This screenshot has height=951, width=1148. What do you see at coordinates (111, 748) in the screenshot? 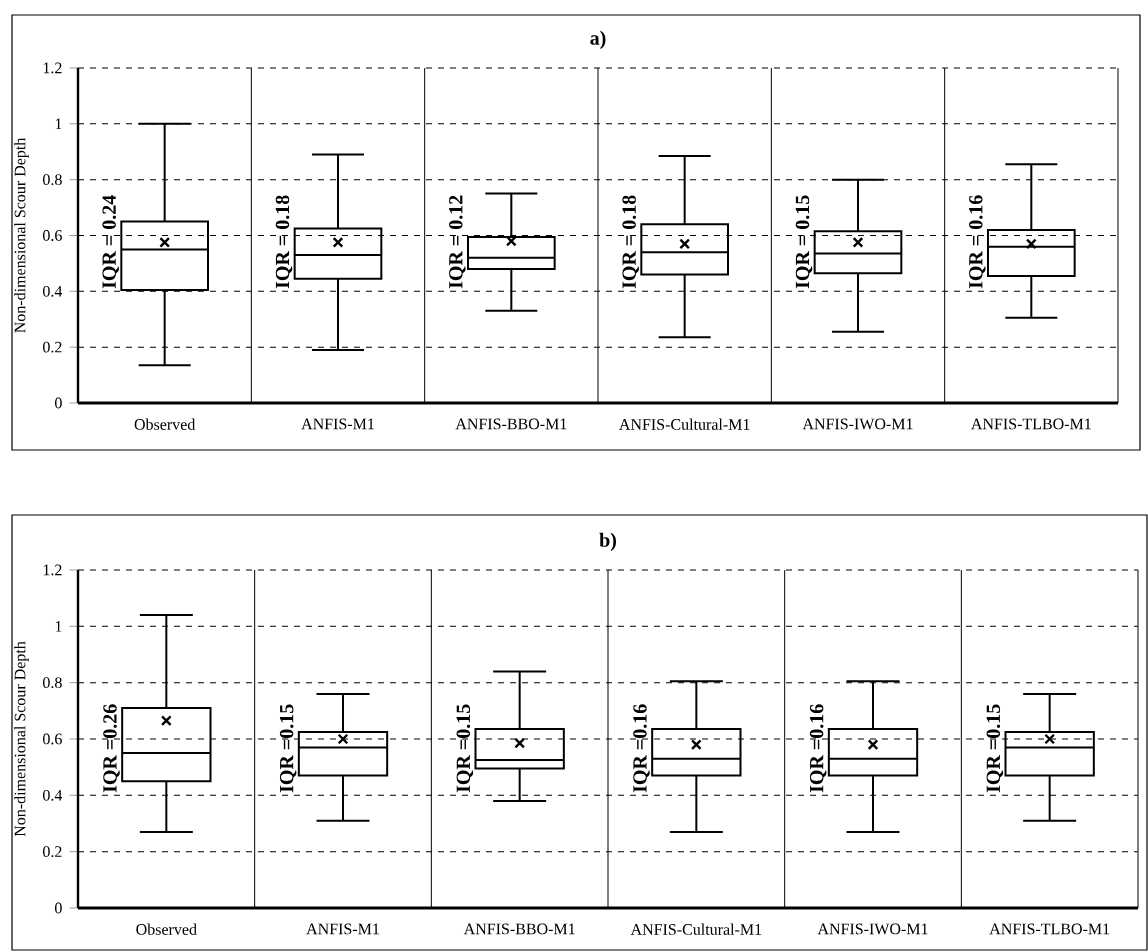
I see `annotation: IQR =0.26` at bounding box center [111, 748].